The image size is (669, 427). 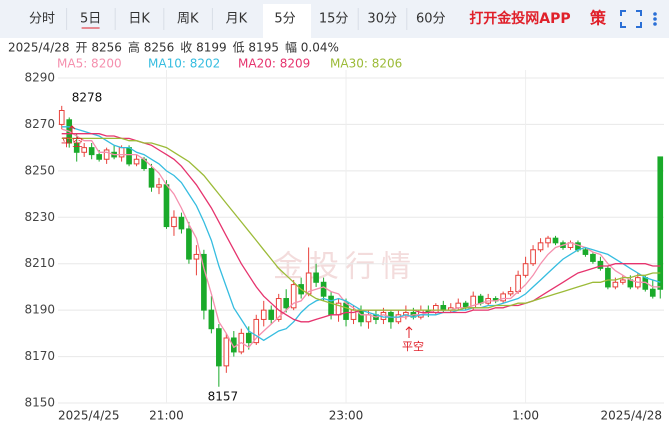 I want to click on info-item: 开 8256, so click(x=99, y=48).